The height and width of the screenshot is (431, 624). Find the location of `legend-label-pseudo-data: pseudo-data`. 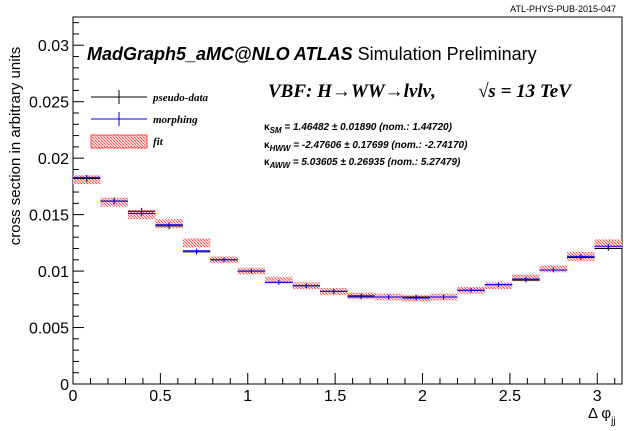

legend-label-pseudo-data: pseudo-data is located at coordinates (180, 98).